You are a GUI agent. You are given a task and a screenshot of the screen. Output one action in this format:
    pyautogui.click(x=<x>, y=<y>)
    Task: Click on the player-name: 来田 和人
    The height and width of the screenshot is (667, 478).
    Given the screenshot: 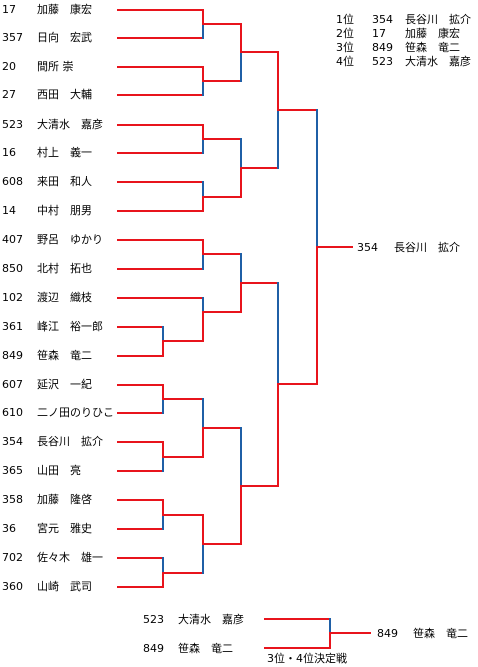 What is the action you would take?
    pyautogui.click(x=64, y=181)
    